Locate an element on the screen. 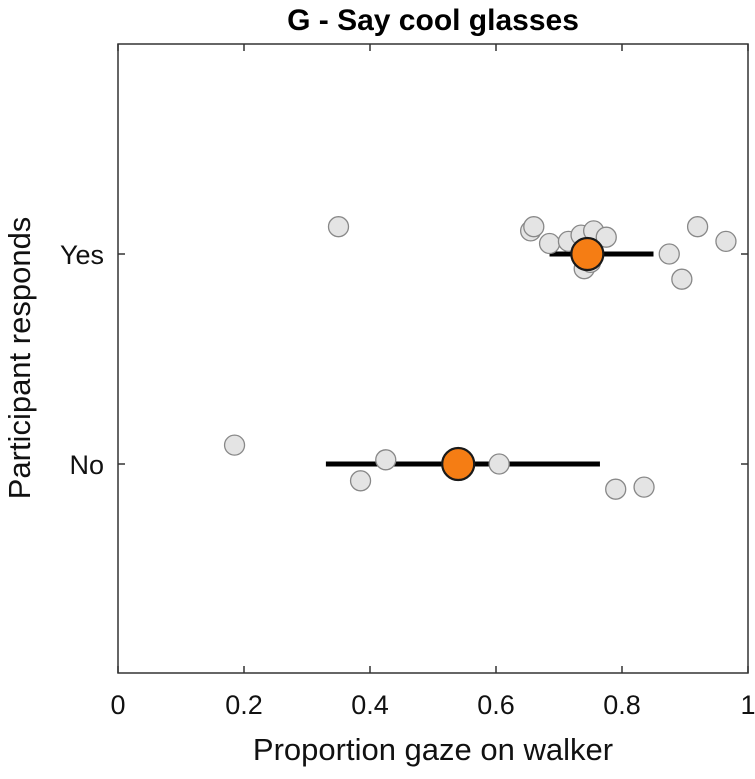 This screenshot has height=779, width=755. x-tick-label: 0.2 is located at coordinates (244, 705).